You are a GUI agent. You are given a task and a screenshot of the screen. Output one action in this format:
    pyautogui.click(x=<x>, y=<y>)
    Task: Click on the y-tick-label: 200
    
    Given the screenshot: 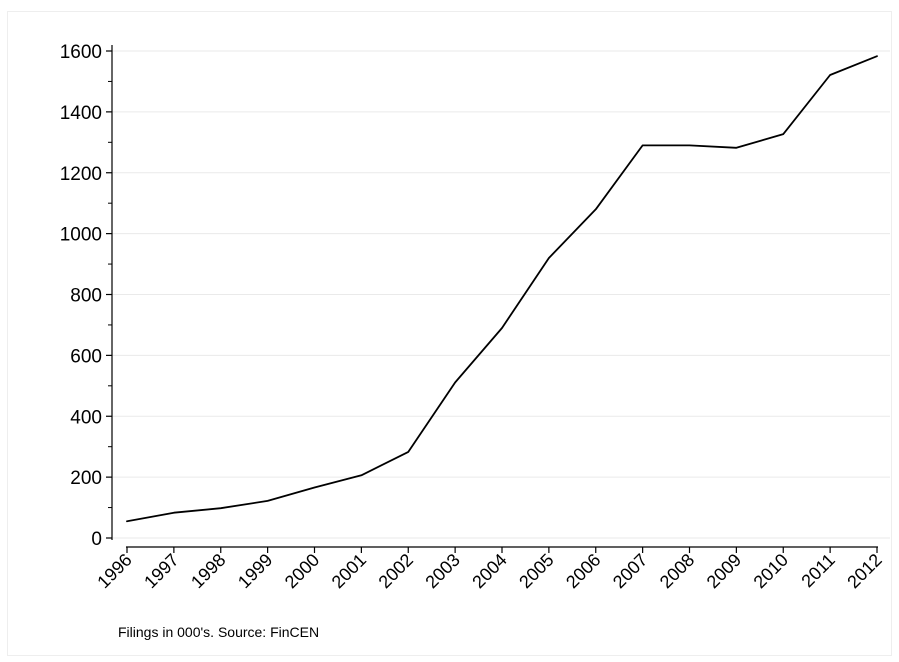 What is the action you would take?
    pyautogui.click(x=86, y=478)
    